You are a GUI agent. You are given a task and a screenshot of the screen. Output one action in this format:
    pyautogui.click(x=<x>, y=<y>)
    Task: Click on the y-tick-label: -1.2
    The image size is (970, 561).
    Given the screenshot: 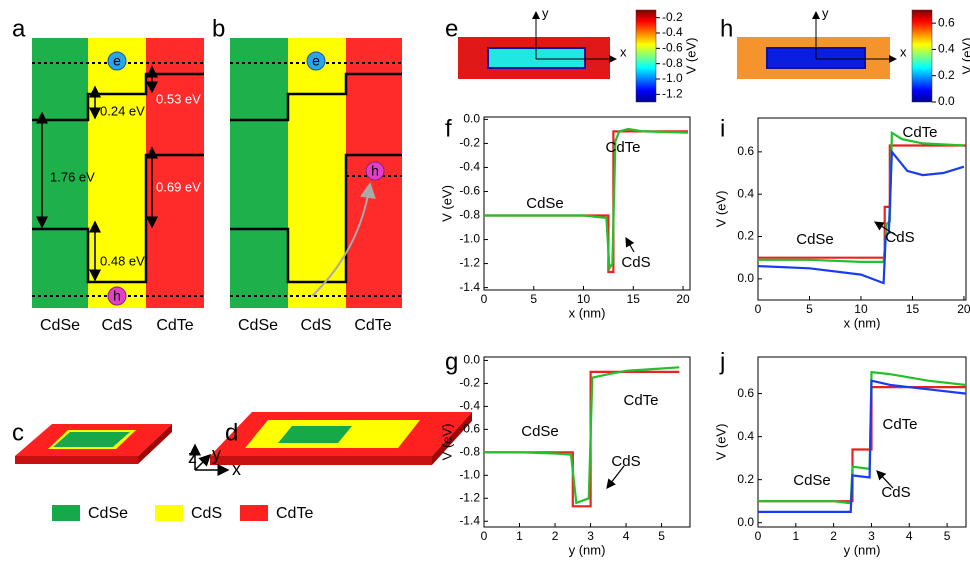 What is the action you would take?
    pyautogui.click(x=469, y=497)
    